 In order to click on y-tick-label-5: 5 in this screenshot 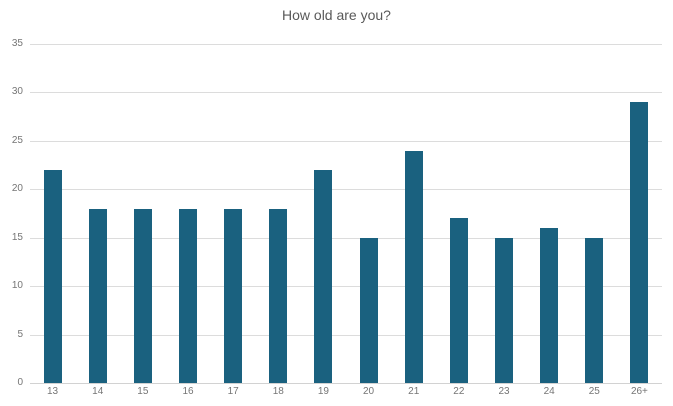, I will do `click(20, 334)`.